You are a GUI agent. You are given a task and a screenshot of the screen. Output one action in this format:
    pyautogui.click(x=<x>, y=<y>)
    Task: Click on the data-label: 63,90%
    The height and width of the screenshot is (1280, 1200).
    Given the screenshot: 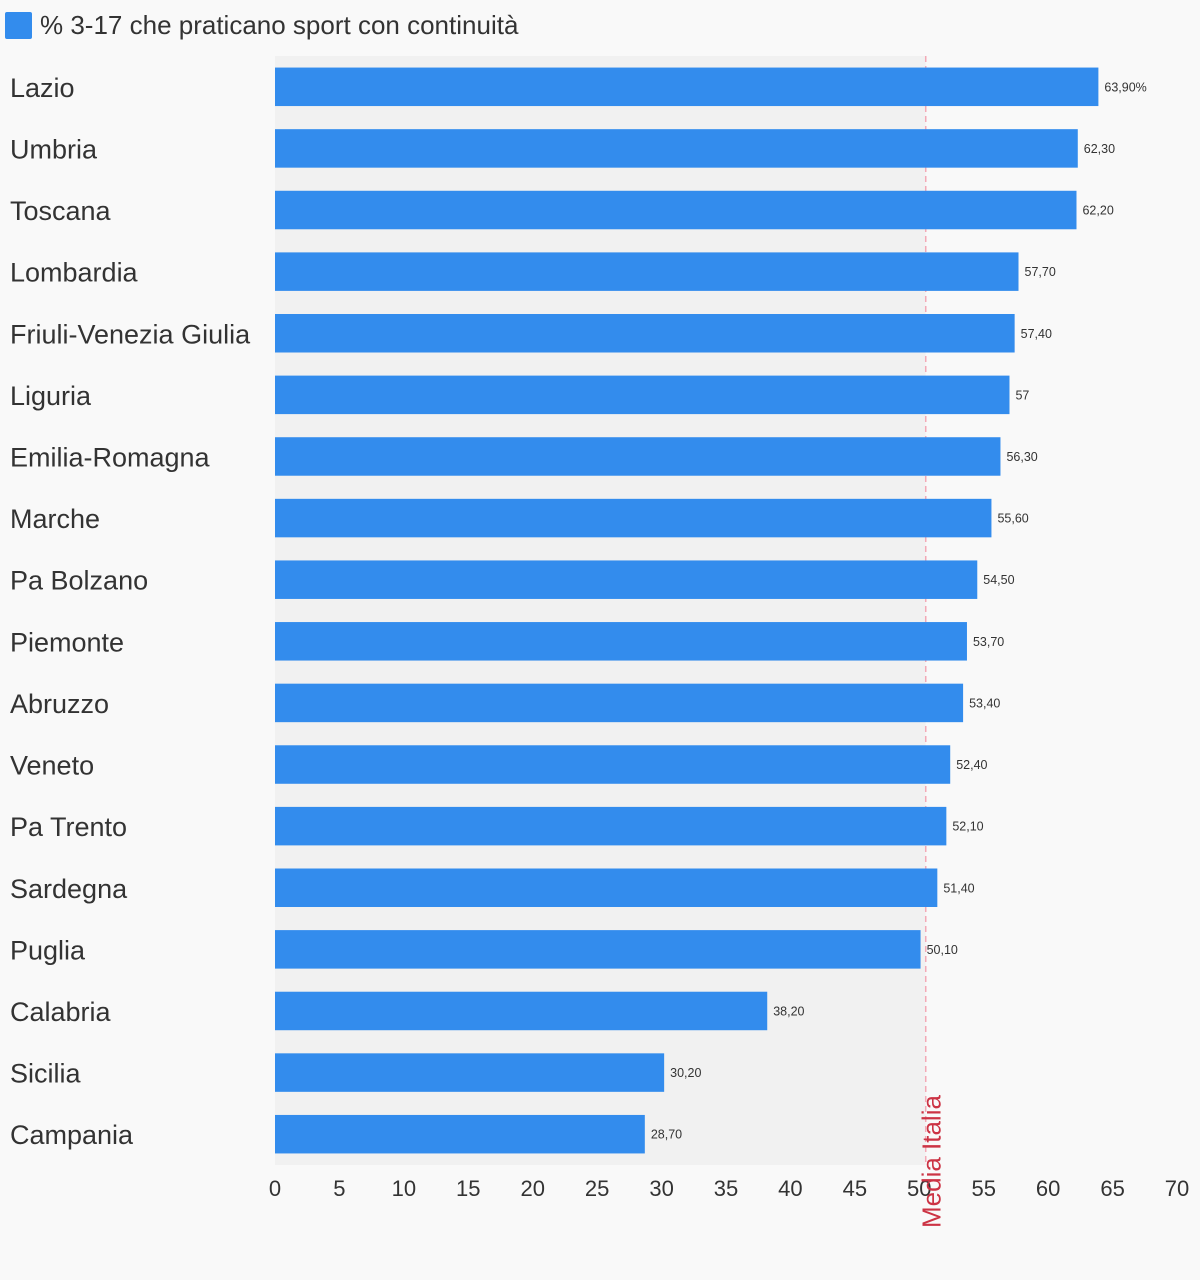 What is the action you would take?
    pyautogui.click(x=1125, y=87)
    